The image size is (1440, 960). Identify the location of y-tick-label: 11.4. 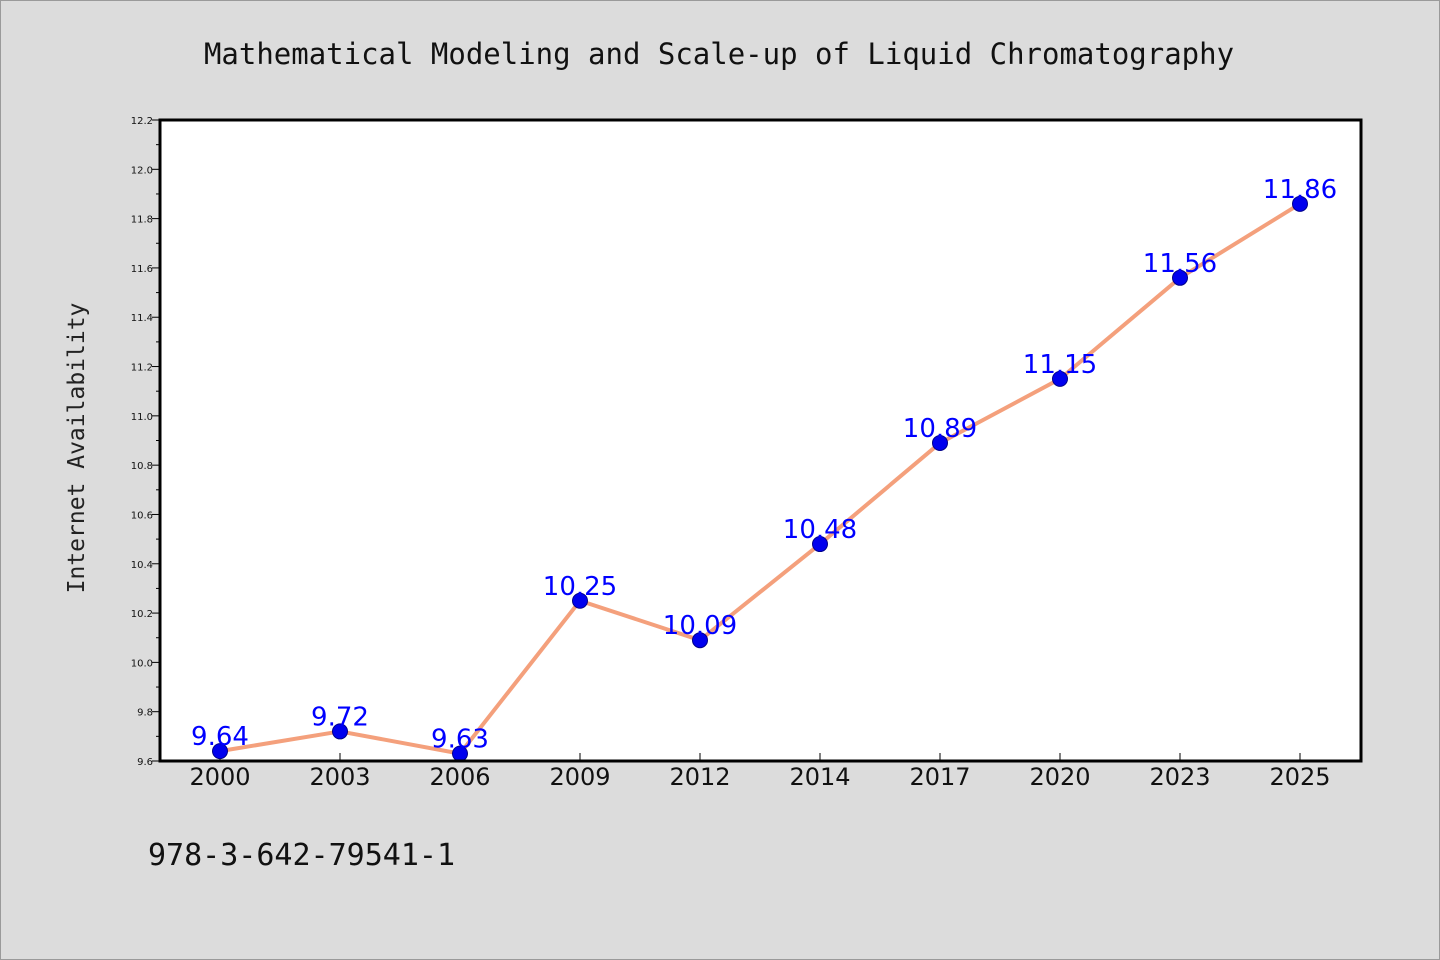
(142, 318).